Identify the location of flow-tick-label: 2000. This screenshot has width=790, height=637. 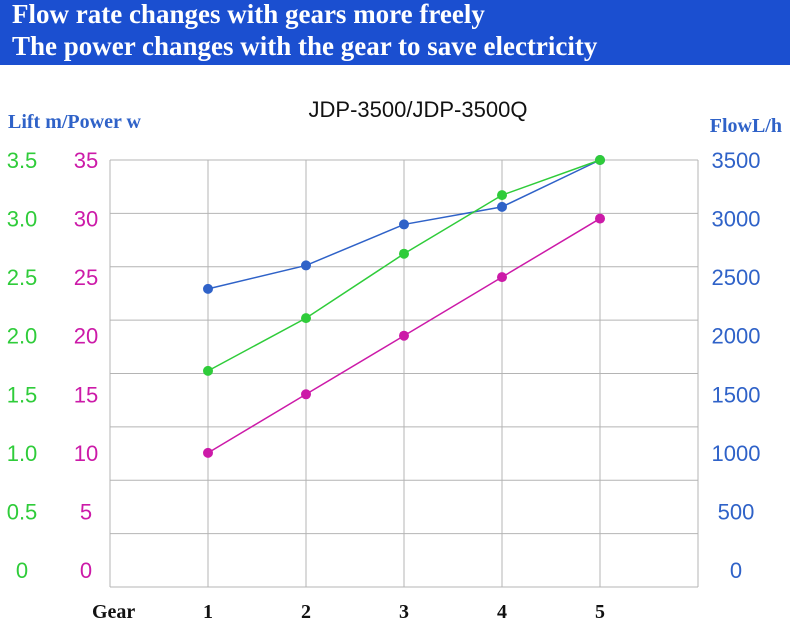
(736, 336).